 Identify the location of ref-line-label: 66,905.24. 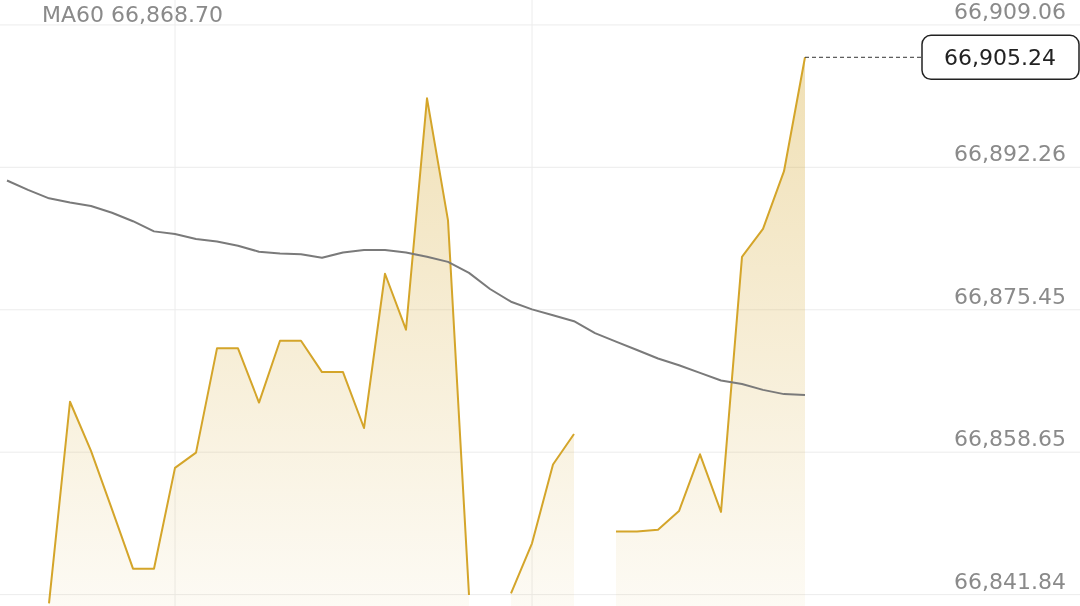
(1000, 58).